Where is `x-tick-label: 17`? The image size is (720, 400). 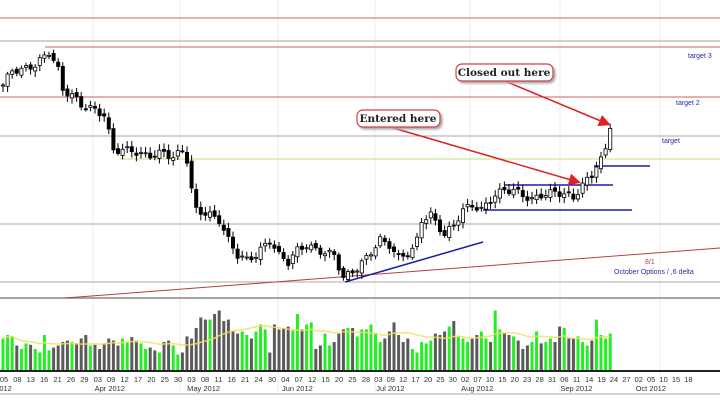
x-tick-label: 17 is located at coordinates (415, 379).